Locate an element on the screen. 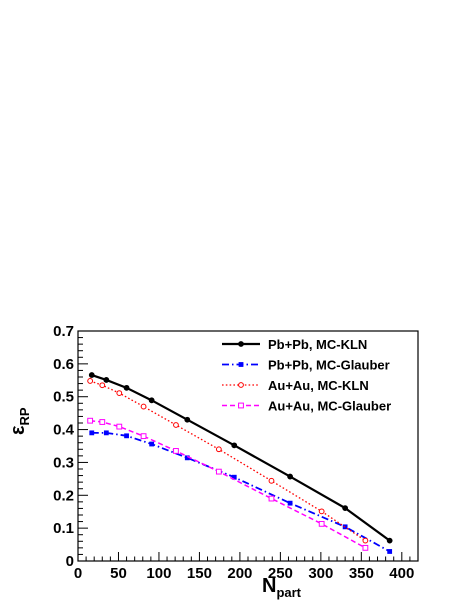 The image size is (471, 609). legend-label: Au+Au, MC-KLN is located at coordinates (318, 385).